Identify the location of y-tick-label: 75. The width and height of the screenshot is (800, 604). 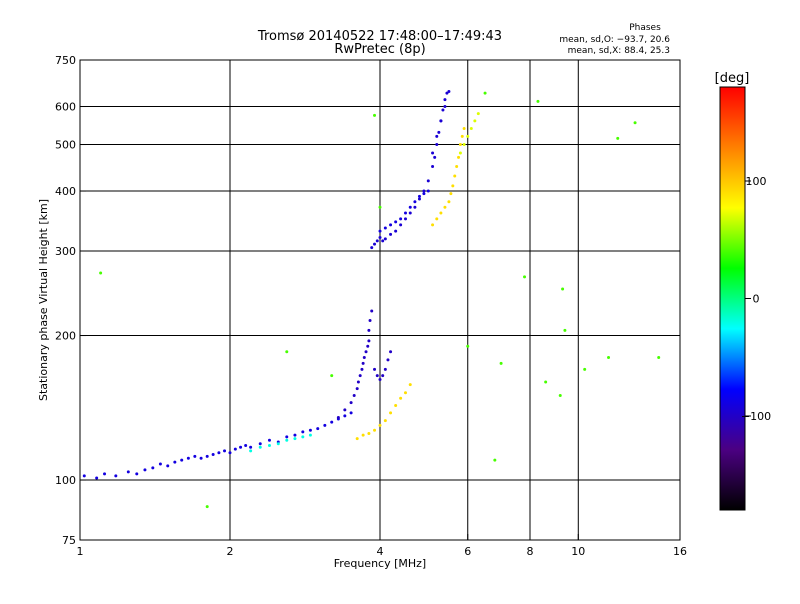
(69, 540).